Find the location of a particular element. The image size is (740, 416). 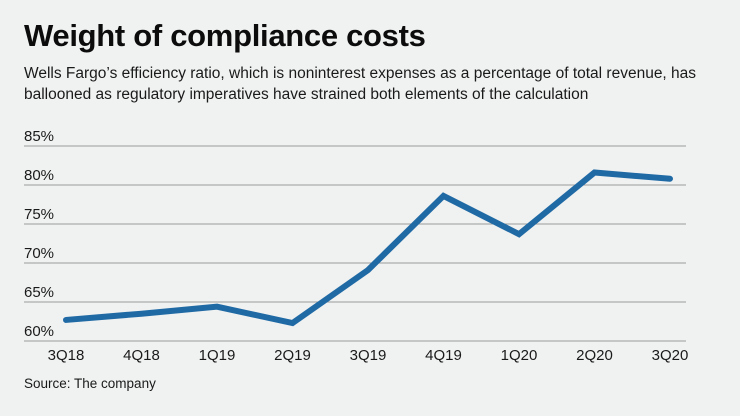

x-tick-label: 1Q20 is located at coordinates (519, 355).